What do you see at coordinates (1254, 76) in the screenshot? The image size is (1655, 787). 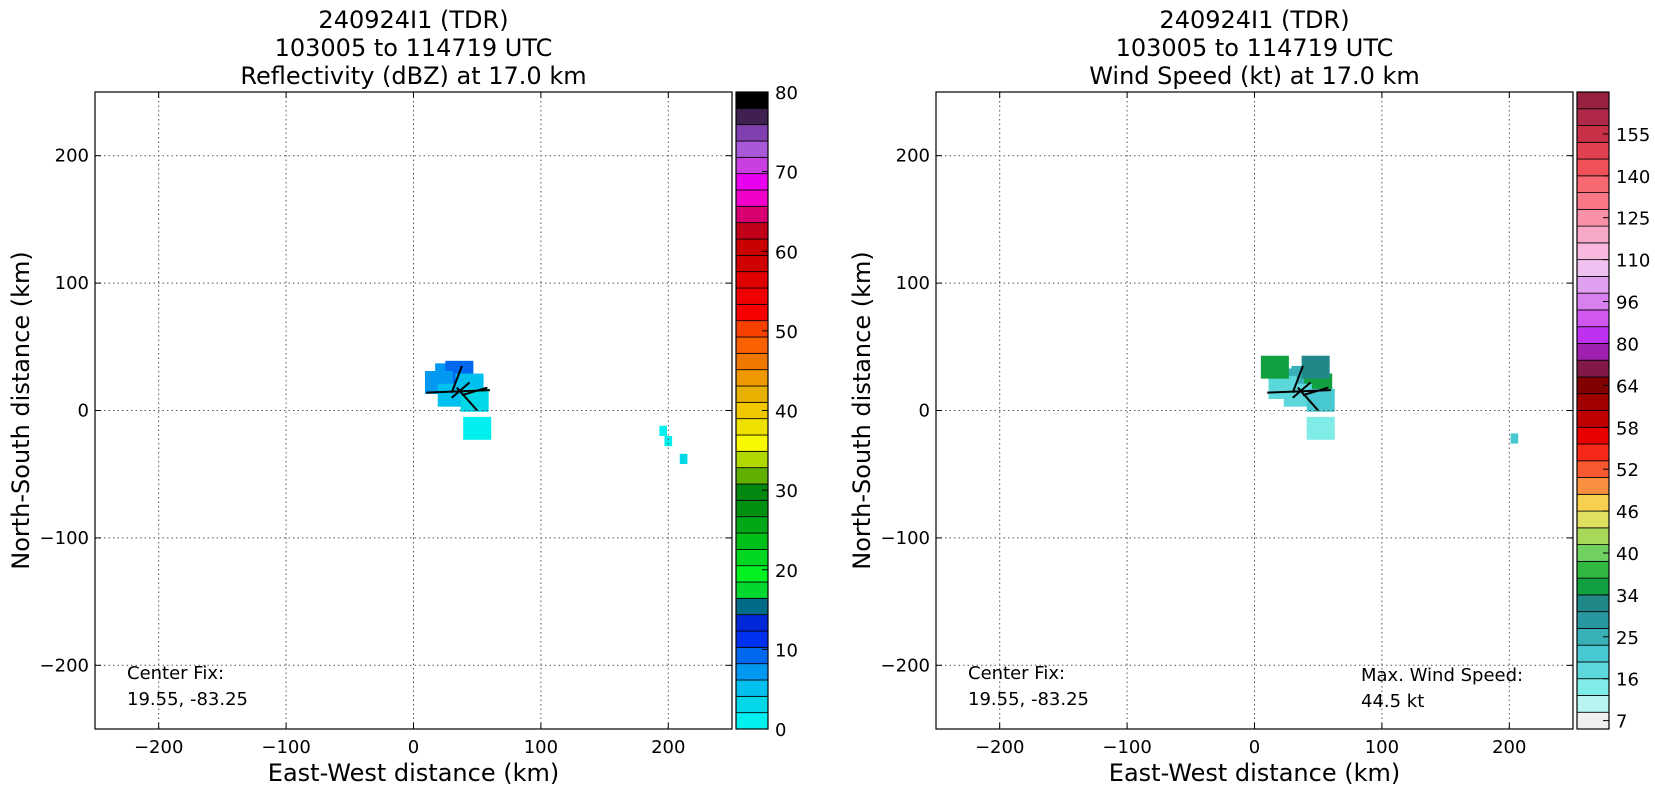 I see `chart-title-line: Wind Speed (kt) at 17.0 km` at bounding box center [1254, 76].